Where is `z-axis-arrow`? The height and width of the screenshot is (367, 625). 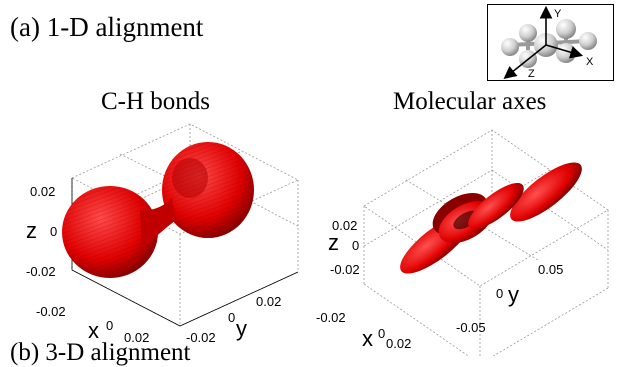 z-axis-arrow is located at coordinates (525, 61).